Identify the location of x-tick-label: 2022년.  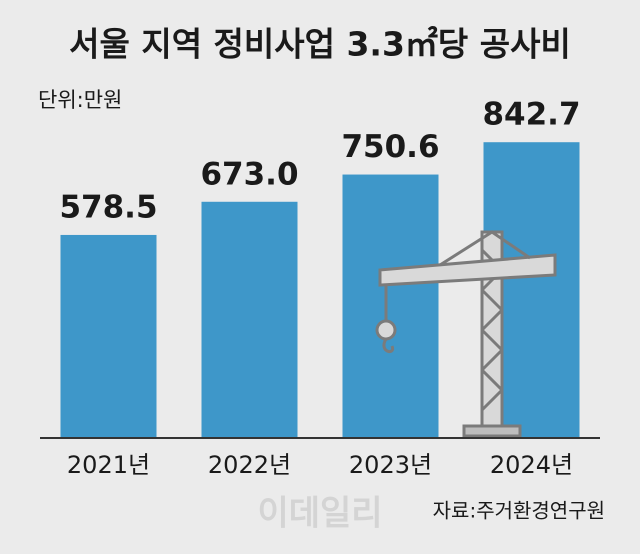
(249, 465).